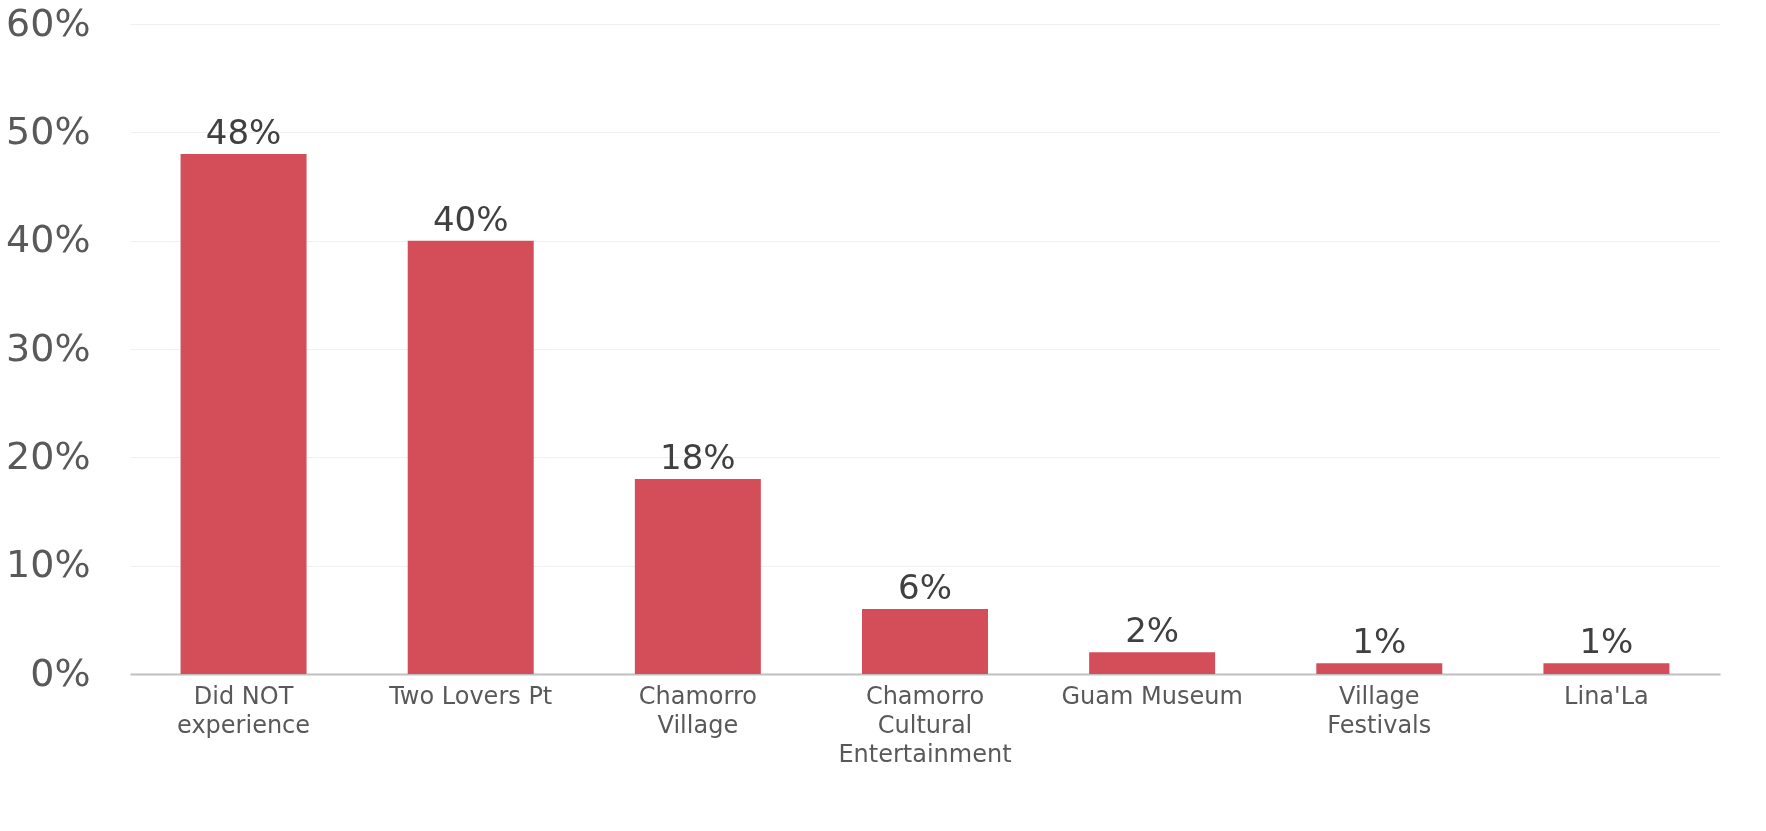 Image resolution: width=1766 pixels, height=831 pixels. What do you see at coordinates (243, 132) in the screenshot?
I see `data-label: 48%` at bounding box center [243, 132].